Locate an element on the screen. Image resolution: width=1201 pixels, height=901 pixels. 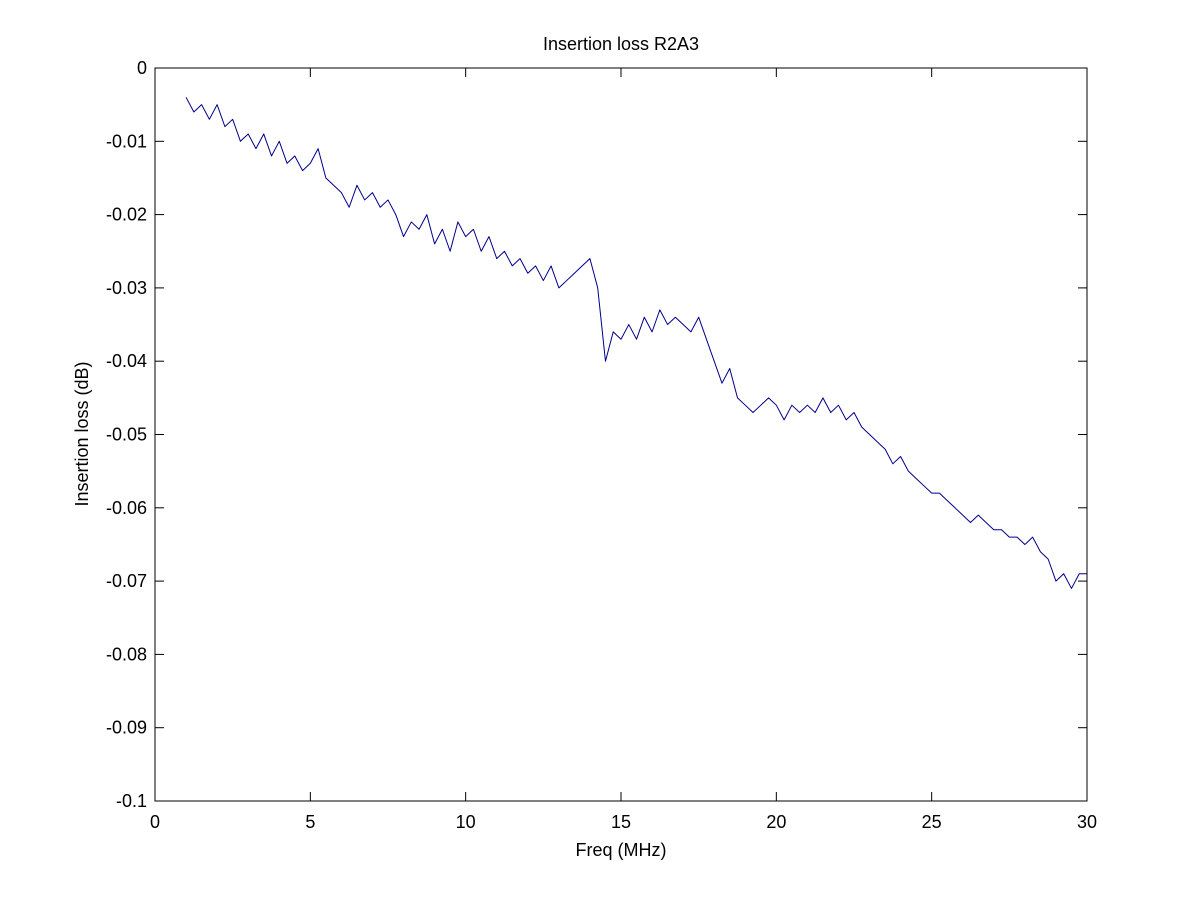
x-tick-label: 10 is located at coordinates (466, 822).